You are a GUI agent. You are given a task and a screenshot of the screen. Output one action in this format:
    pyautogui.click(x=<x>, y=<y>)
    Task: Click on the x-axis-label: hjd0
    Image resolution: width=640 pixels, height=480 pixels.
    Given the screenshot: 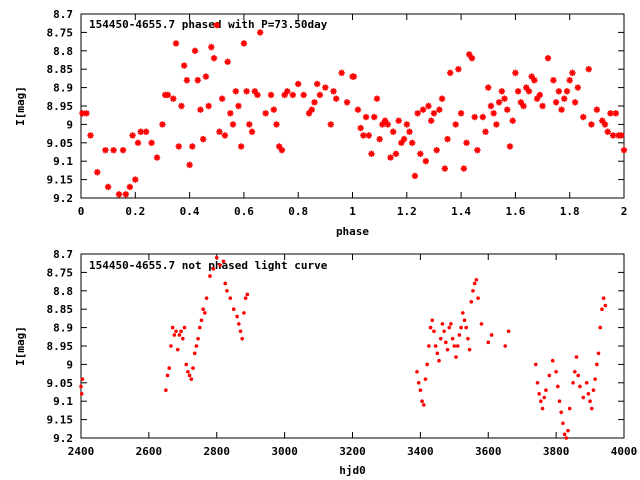 What is the action you would take?
    pyautogui.click(x=352, y=470)
    